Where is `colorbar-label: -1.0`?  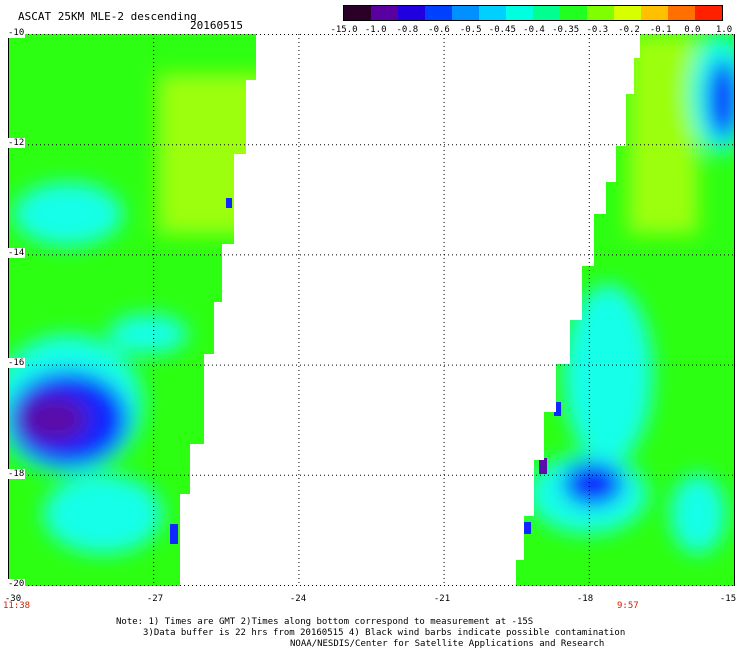 colorbar-label: -1.0 is located at coordinates (375, 30).